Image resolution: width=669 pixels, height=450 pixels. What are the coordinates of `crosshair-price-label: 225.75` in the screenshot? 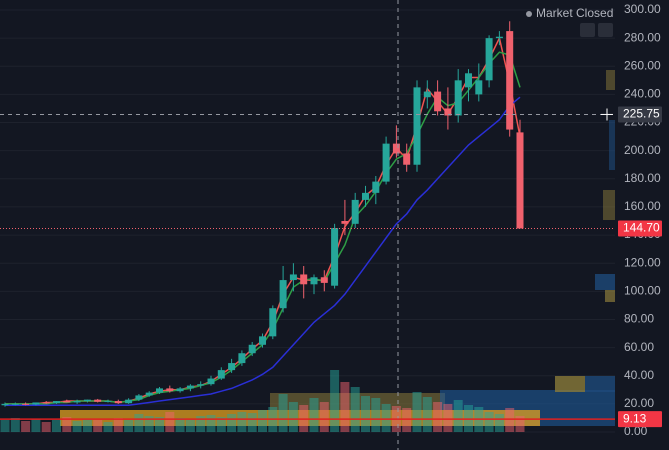 It's located at (641, 114).